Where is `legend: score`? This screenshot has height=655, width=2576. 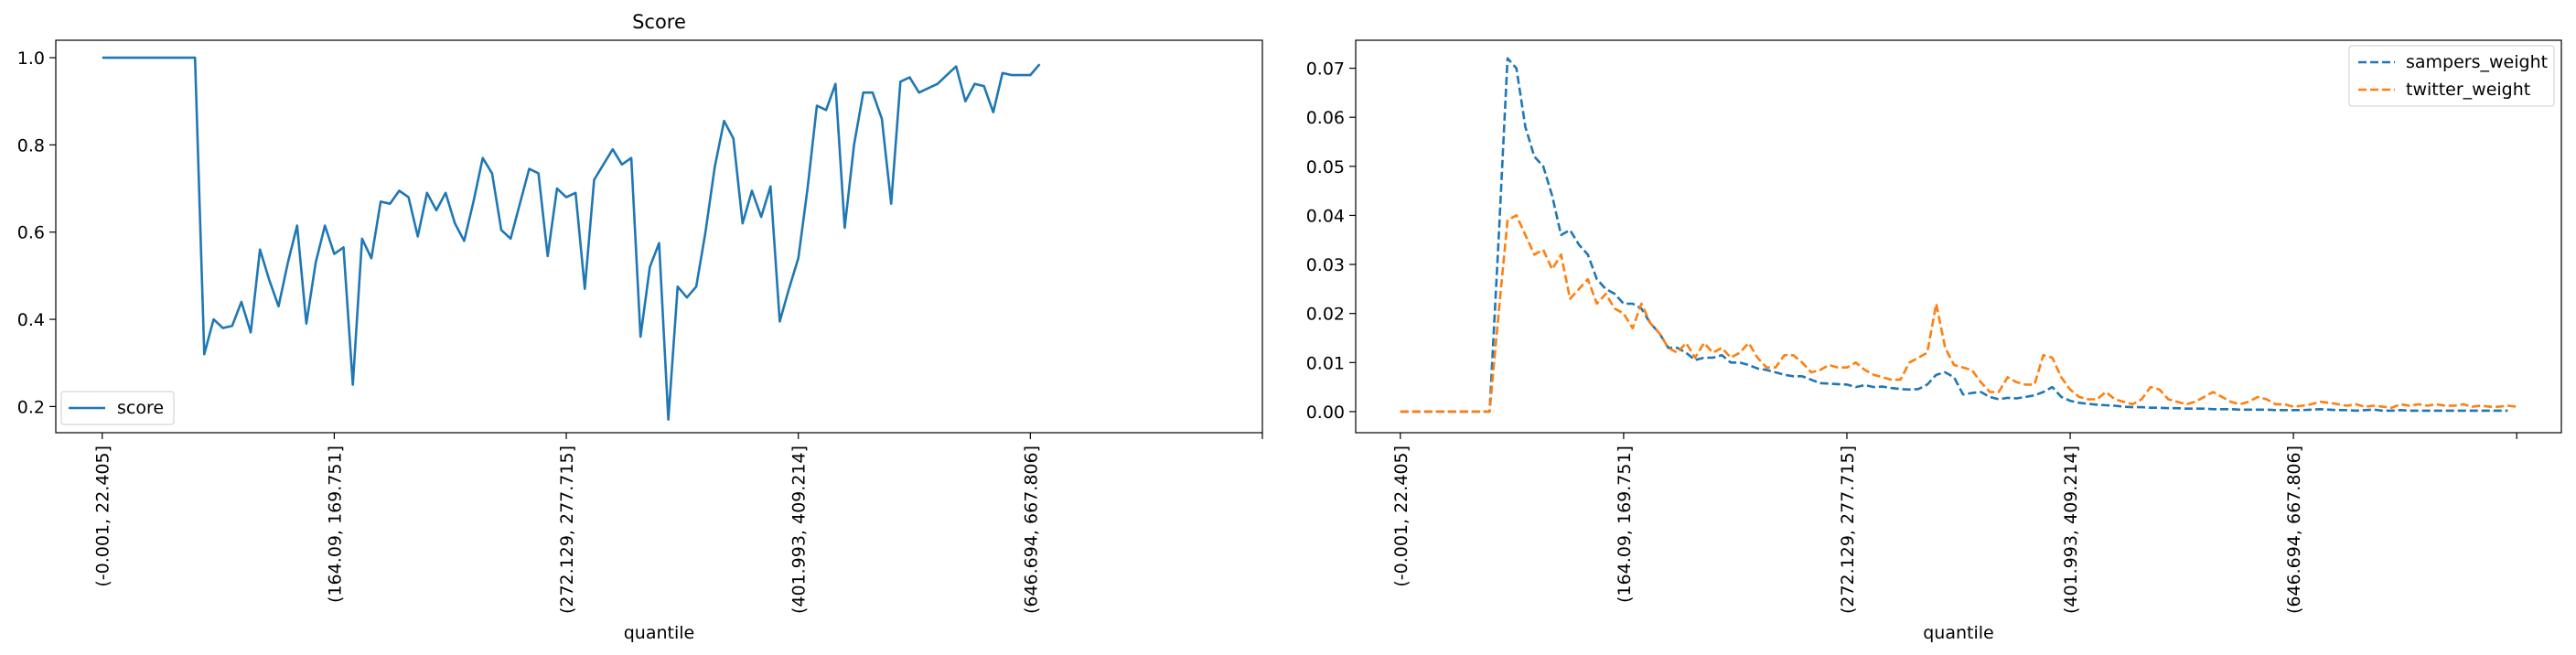 legend: score is located at coordinates (118, 408).